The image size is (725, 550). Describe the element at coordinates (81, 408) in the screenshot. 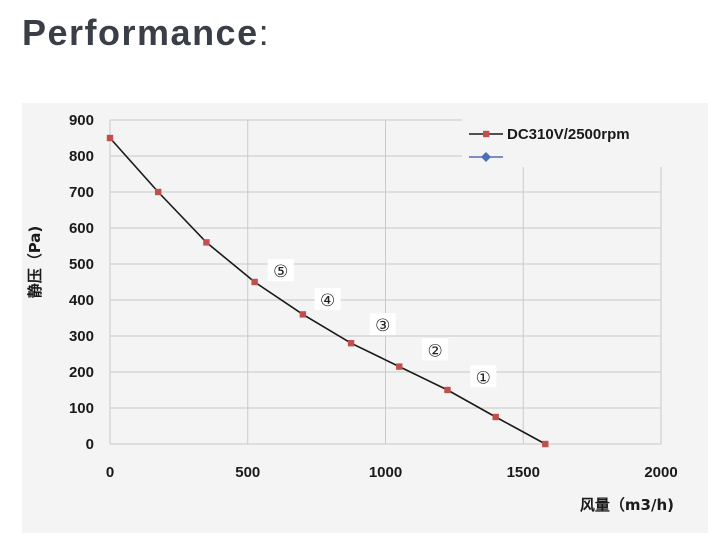

I see `y-tick-label: 100` at that location.